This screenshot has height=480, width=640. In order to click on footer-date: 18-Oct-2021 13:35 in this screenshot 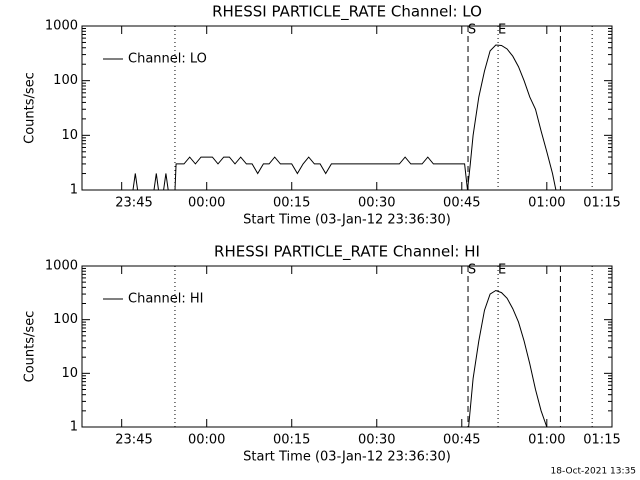, I will do `click(593, 472)`.